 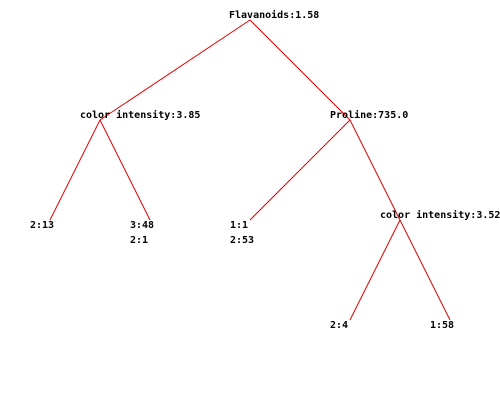 I want to click on leaf-class-count: 2:13, so click(x=42, y=225).